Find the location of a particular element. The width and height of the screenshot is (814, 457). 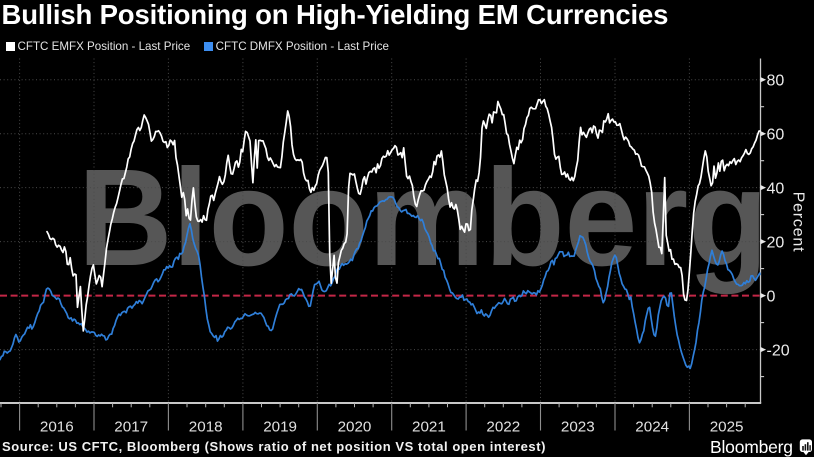

svg-text: 20 is located at coordinates (776, 242).